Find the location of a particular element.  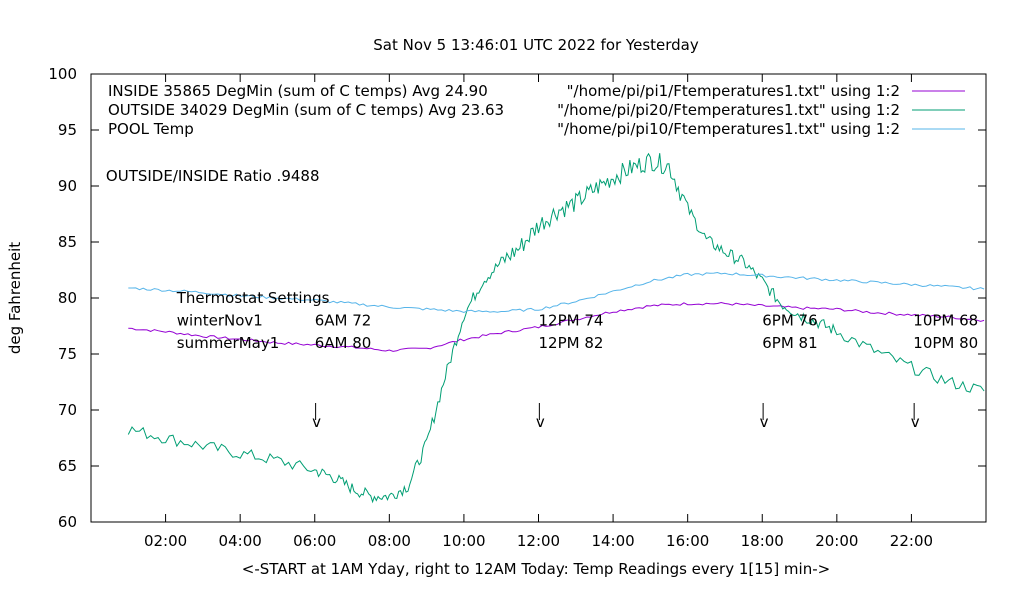

annotation-text: 12PM 82 is located at coordinates (571, 343).